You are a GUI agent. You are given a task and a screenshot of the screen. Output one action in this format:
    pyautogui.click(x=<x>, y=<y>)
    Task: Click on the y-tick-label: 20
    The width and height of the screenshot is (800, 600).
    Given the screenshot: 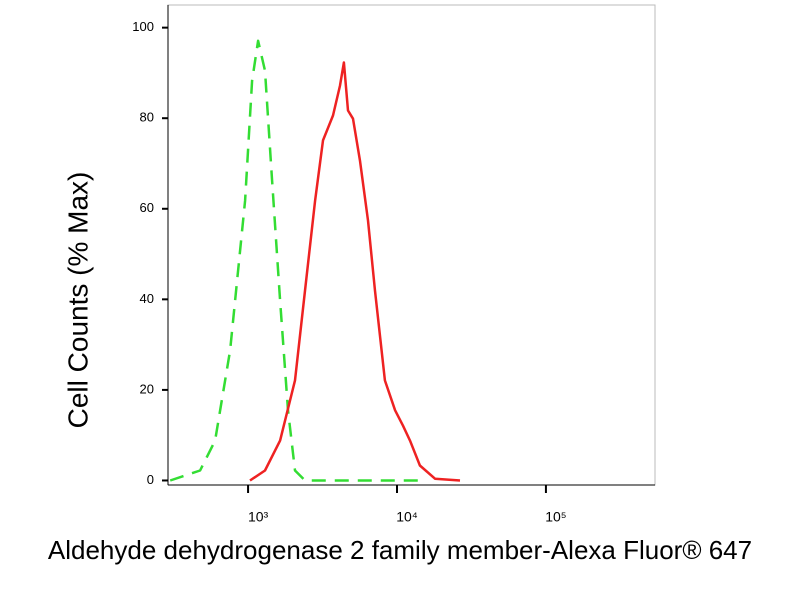 What is the action you would take?
    pyautogui.click(x=147, y=388)
    